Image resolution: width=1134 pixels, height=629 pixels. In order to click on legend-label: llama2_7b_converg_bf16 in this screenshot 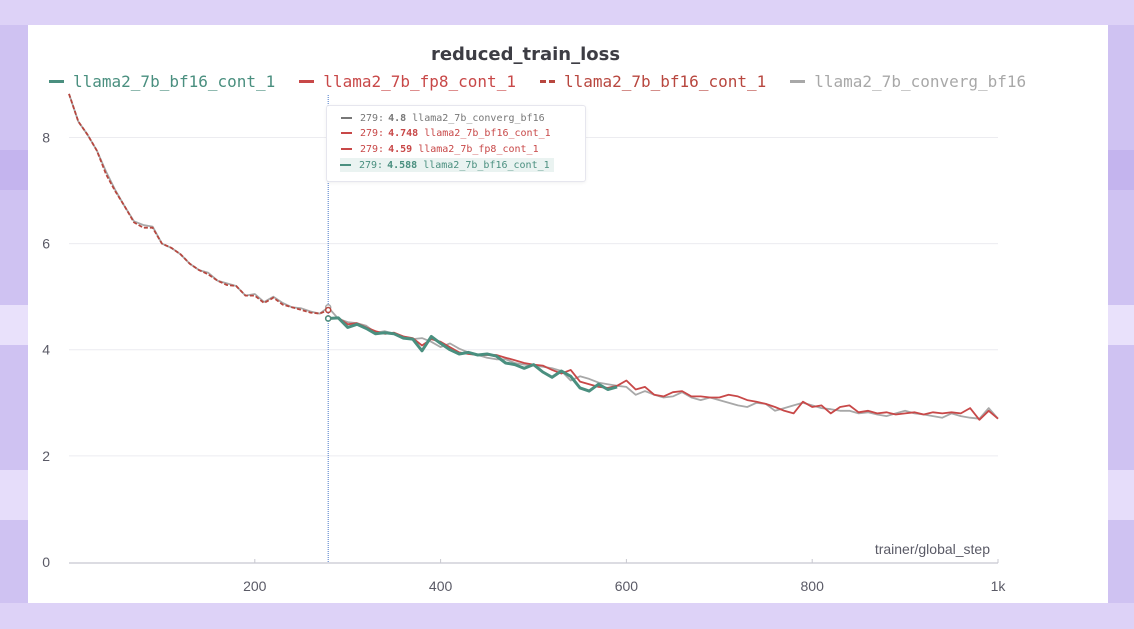, I will do `click(920, 81)`.